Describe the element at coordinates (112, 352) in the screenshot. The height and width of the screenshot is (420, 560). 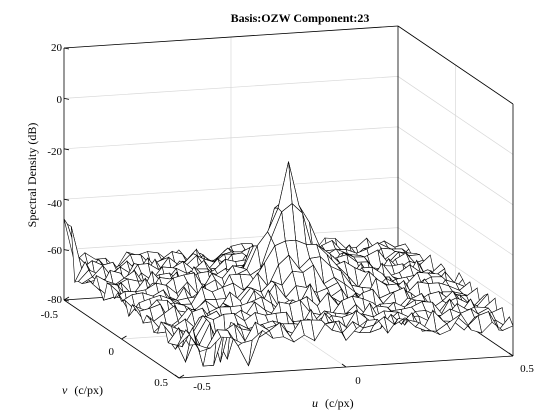
I see `v-tick-label: 0` at that location.